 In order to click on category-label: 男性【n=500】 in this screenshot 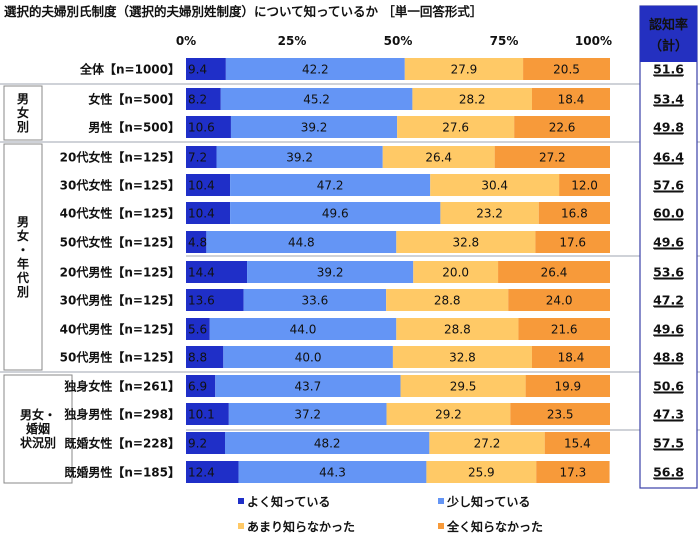, I will do `click(134, 127)`.